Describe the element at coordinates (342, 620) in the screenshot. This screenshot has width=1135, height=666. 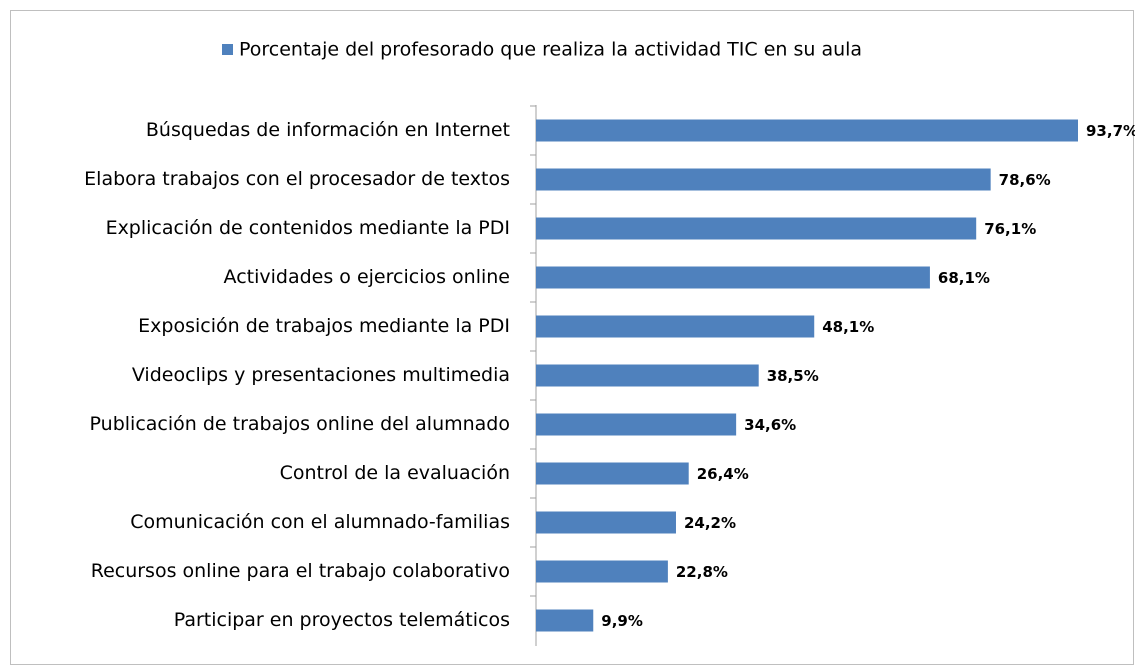
I see `category-label: Participar en proyectos telemáticos` at that location.